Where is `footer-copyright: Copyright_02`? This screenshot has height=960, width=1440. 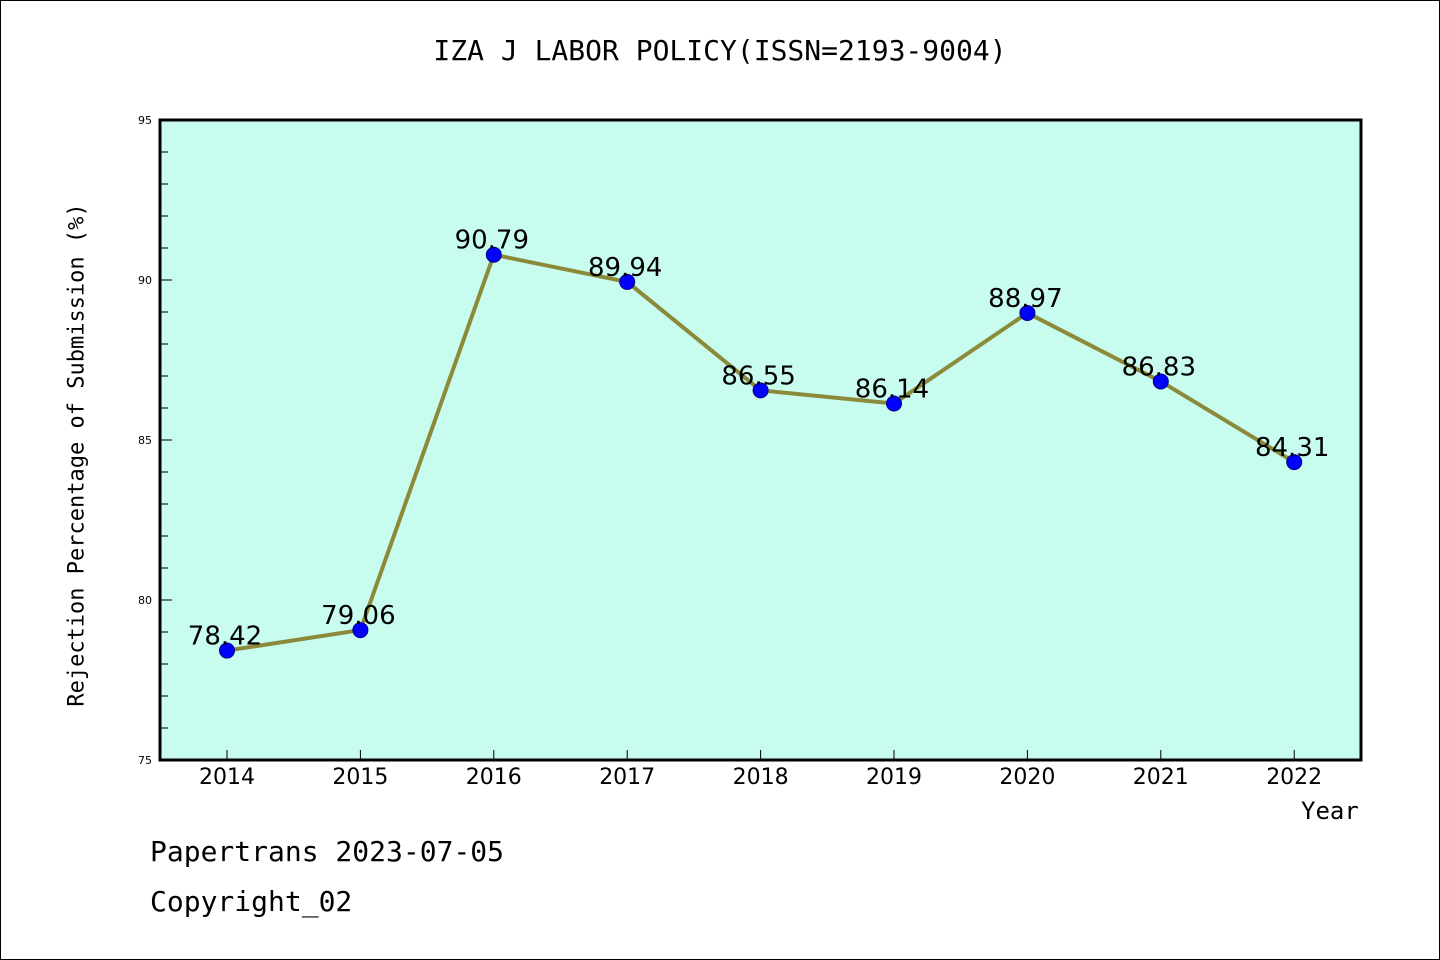
footer-copyright: Copyright_02 is located at coordinates (251, 901).